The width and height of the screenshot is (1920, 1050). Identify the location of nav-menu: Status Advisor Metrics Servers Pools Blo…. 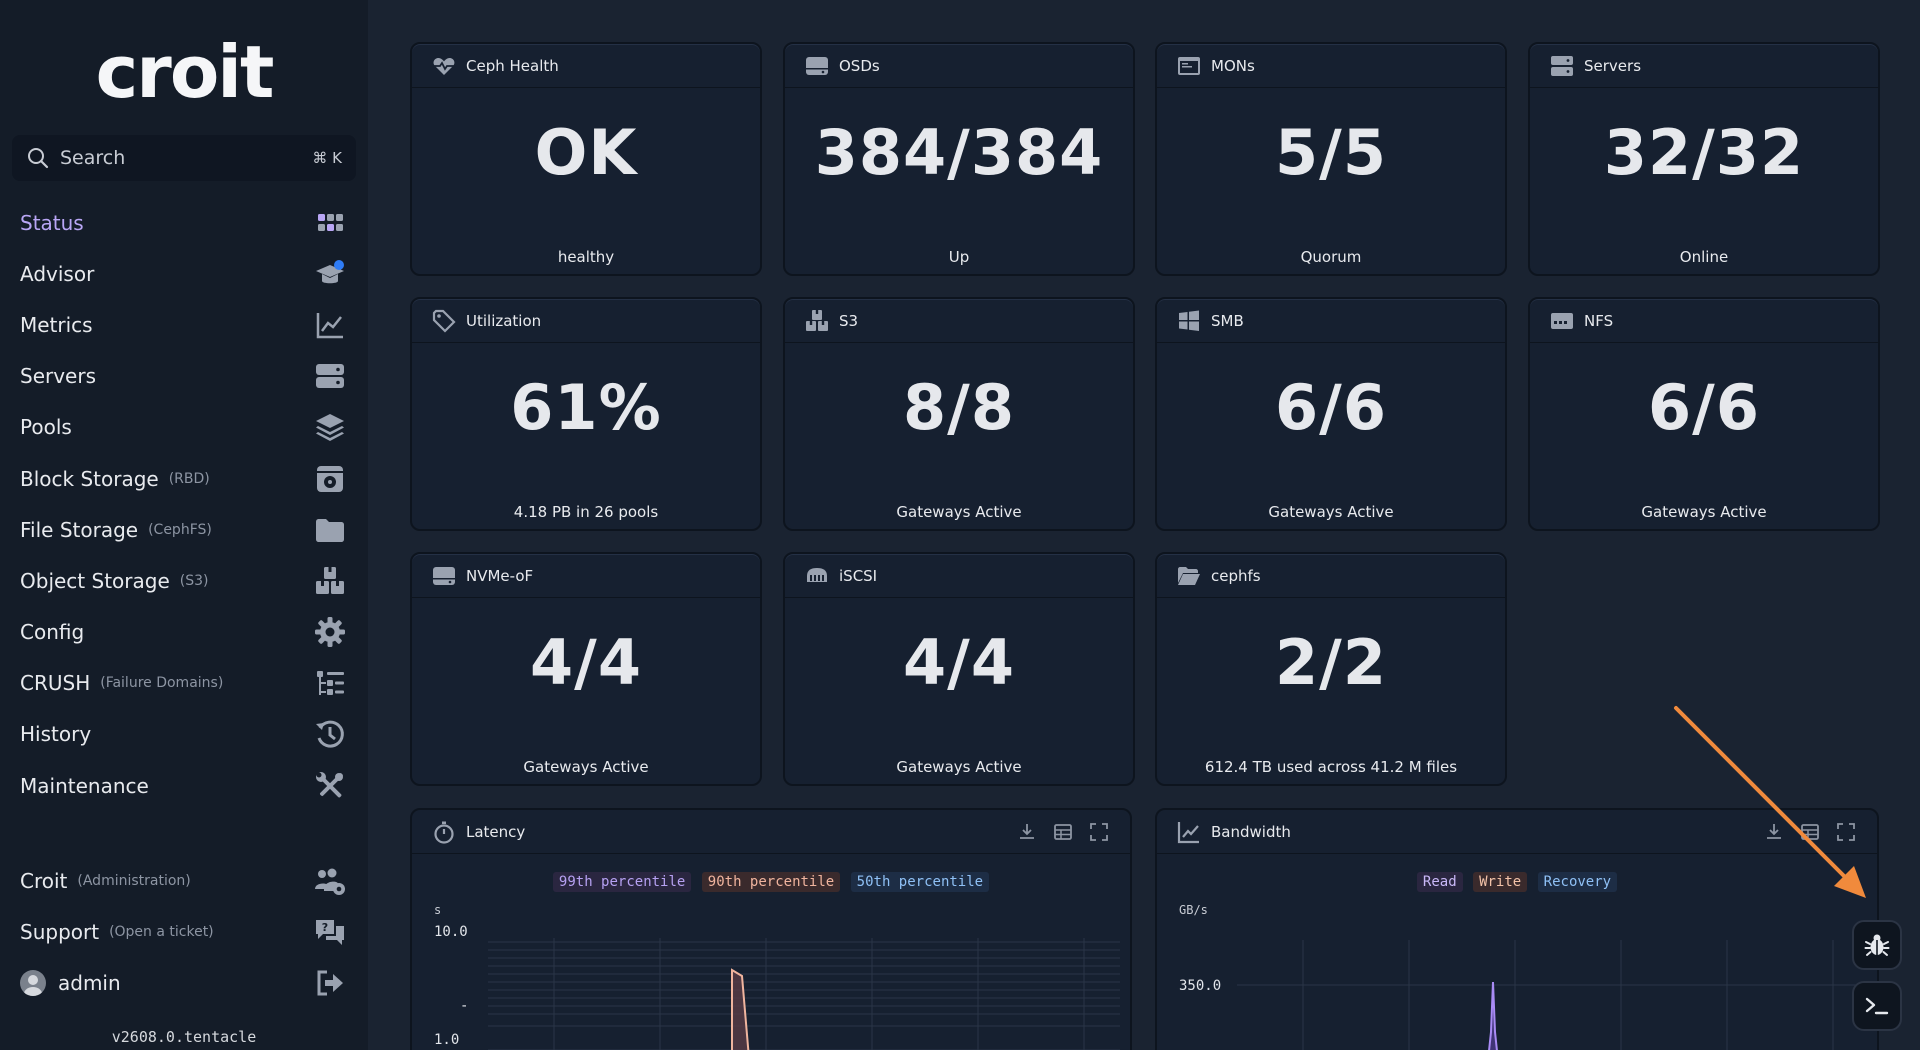
(184, 504).